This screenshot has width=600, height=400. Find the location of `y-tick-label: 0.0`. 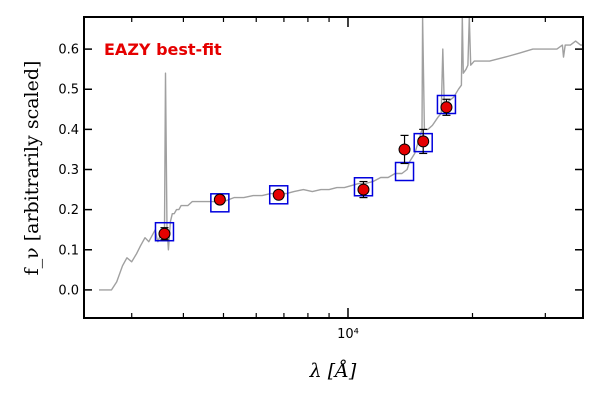

y-tick-label: 0.0 is located at coordinates (68, 290).